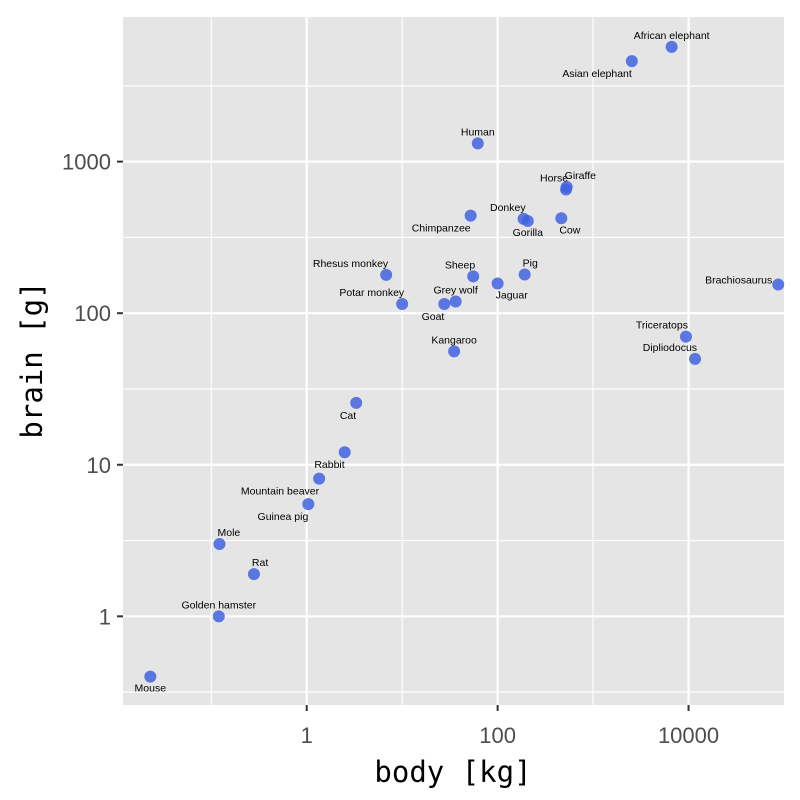 Image resolution: width=800 pixels, height=800 pixels. Describe the element at coordinates (372, 293) in the screenshot. I see `point-label: Potar monkey` at that location.